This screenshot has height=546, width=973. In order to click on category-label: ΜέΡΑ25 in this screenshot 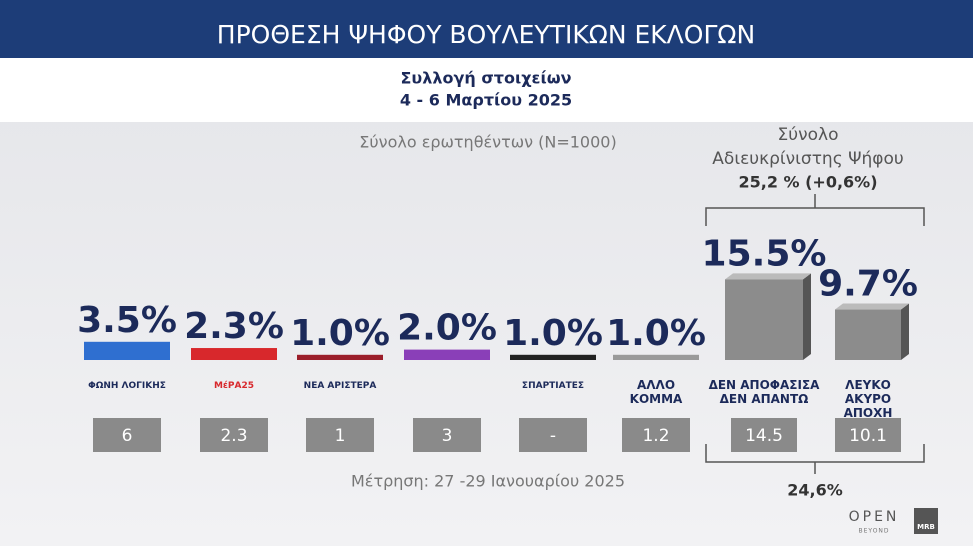, I will do `click(234, 385)`.